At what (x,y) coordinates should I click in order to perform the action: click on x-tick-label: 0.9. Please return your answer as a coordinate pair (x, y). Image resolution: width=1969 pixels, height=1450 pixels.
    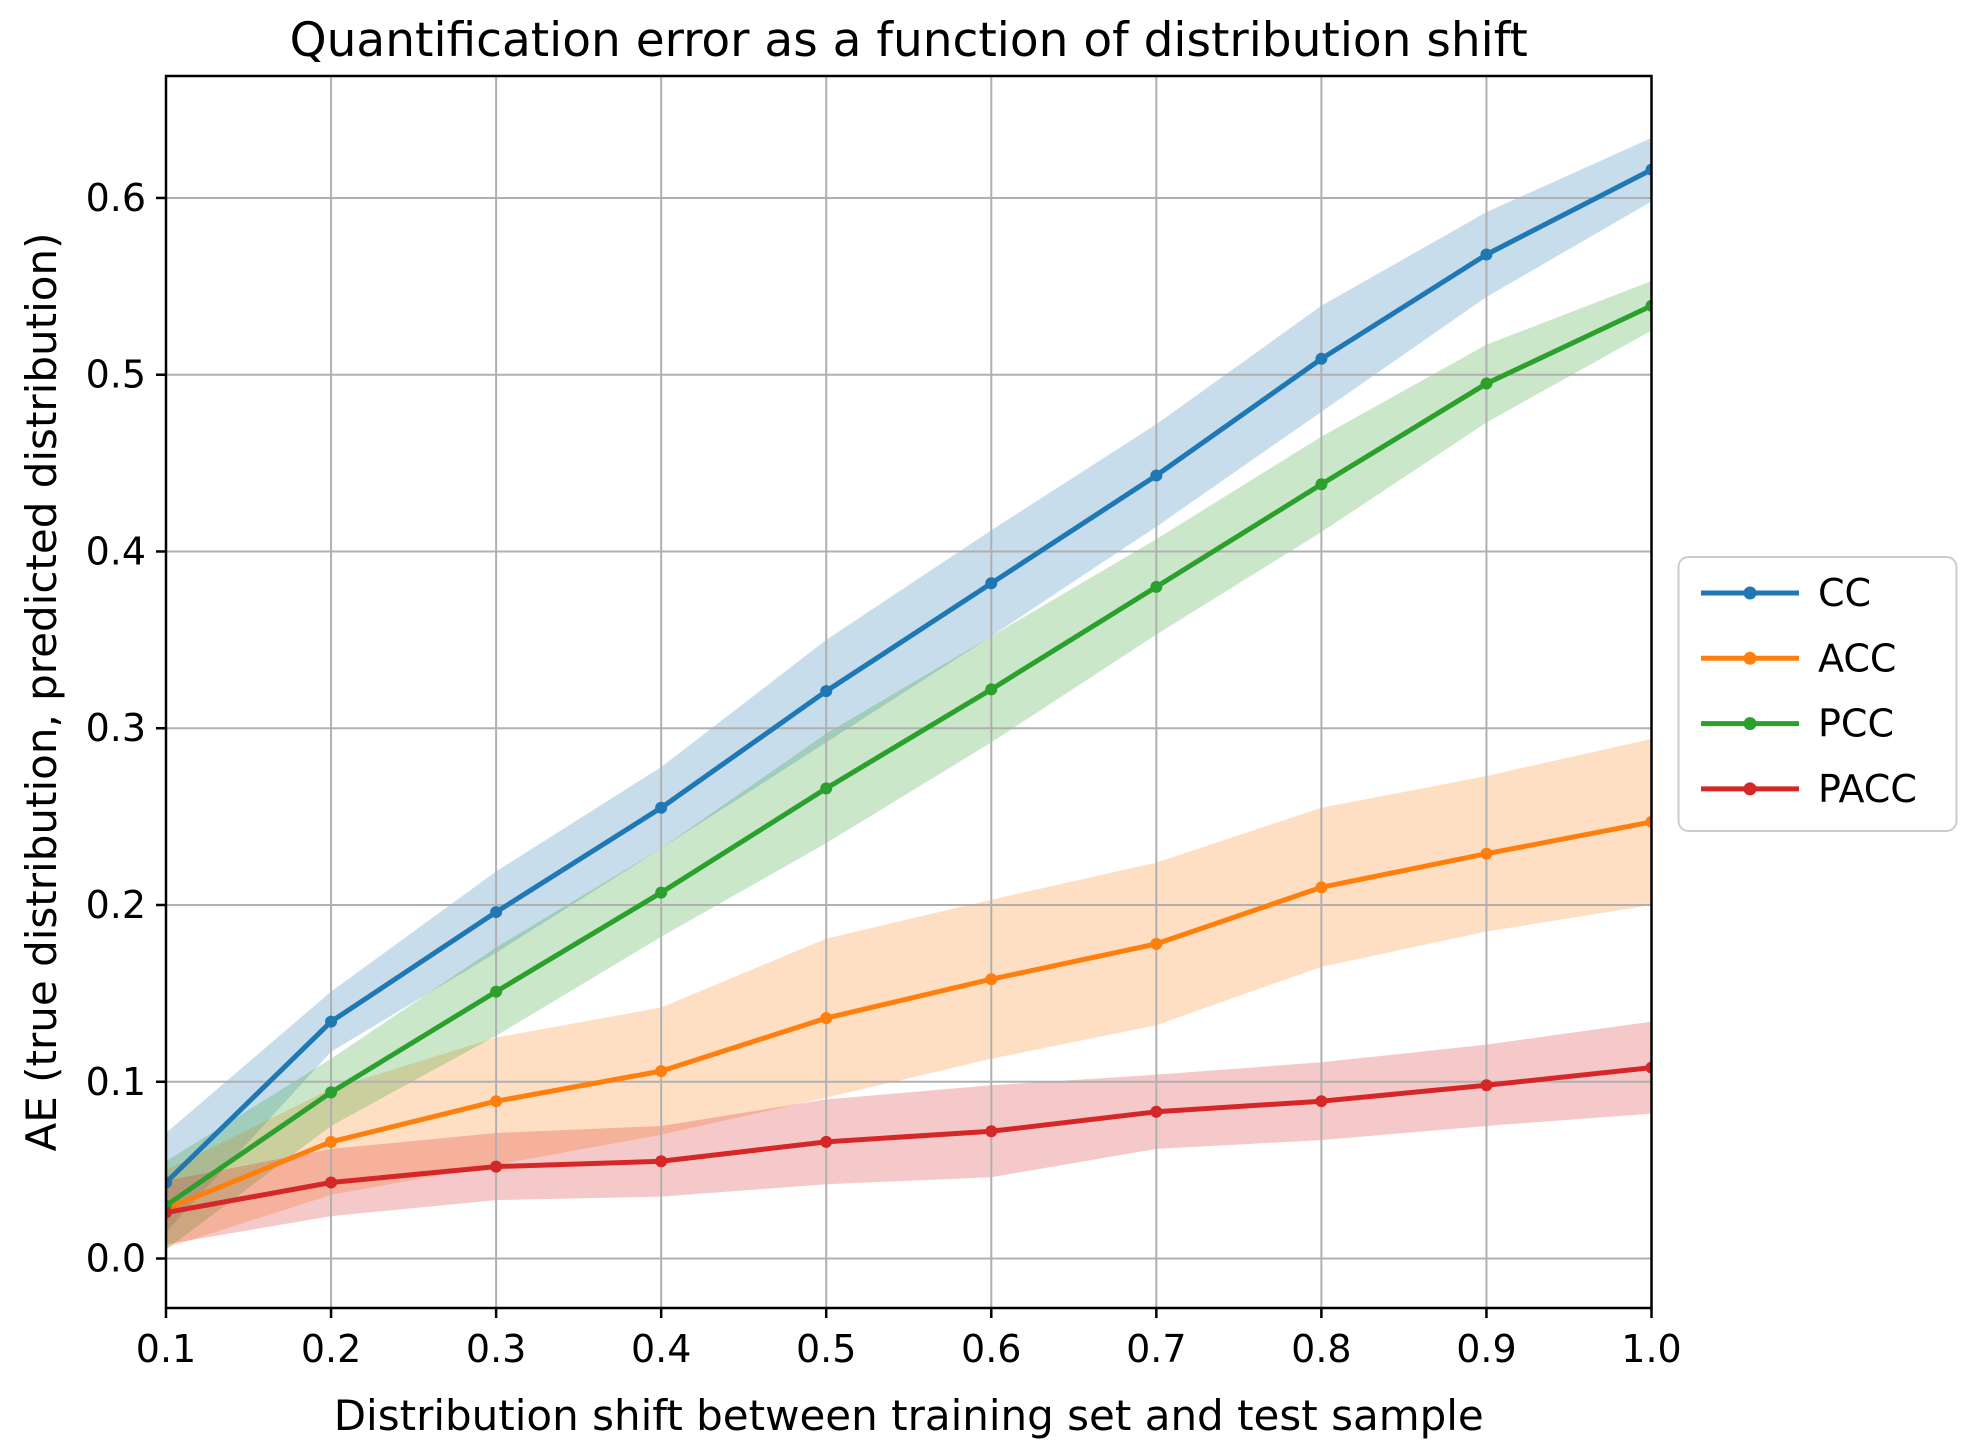
    Looking at the image, I should click on (1486, 1349).